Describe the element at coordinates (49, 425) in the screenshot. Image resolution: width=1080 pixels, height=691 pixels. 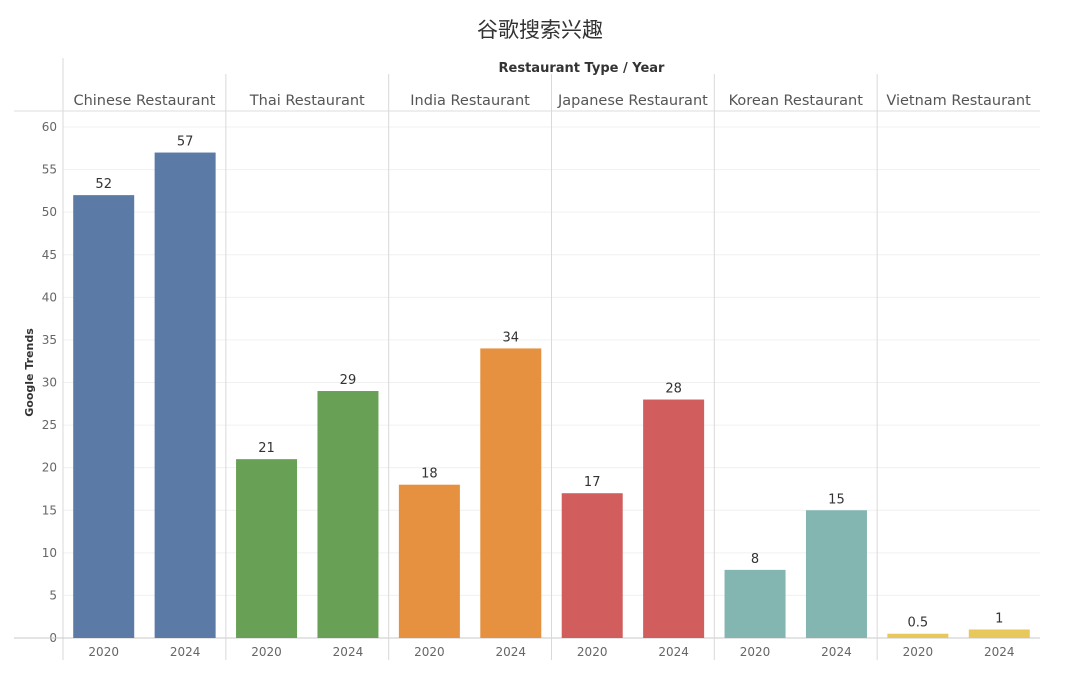
I see `y-tick-label: 25` at that location.